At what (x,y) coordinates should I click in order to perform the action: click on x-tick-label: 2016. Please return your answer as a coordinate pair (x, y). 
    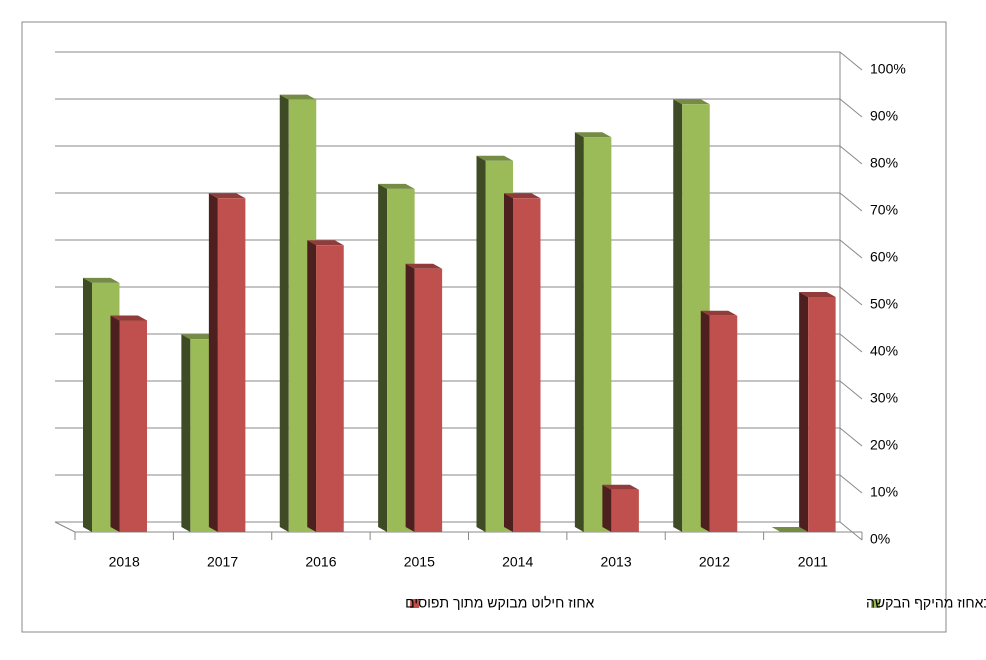
    Looking at the image, I should click on (320, 562).